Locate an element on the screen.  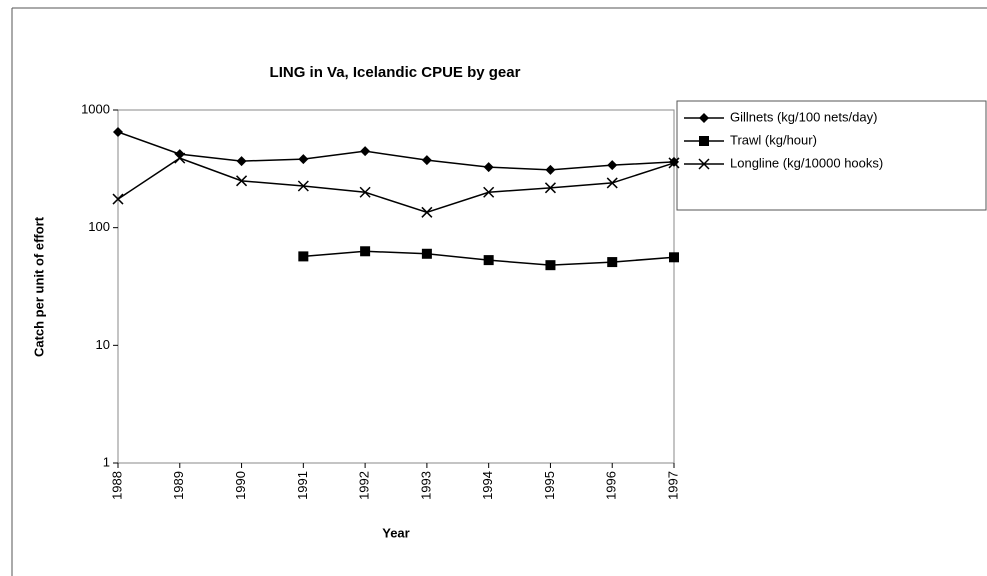
legend-label: Trawl (kg/hour) is located at coordinates (773, 139).